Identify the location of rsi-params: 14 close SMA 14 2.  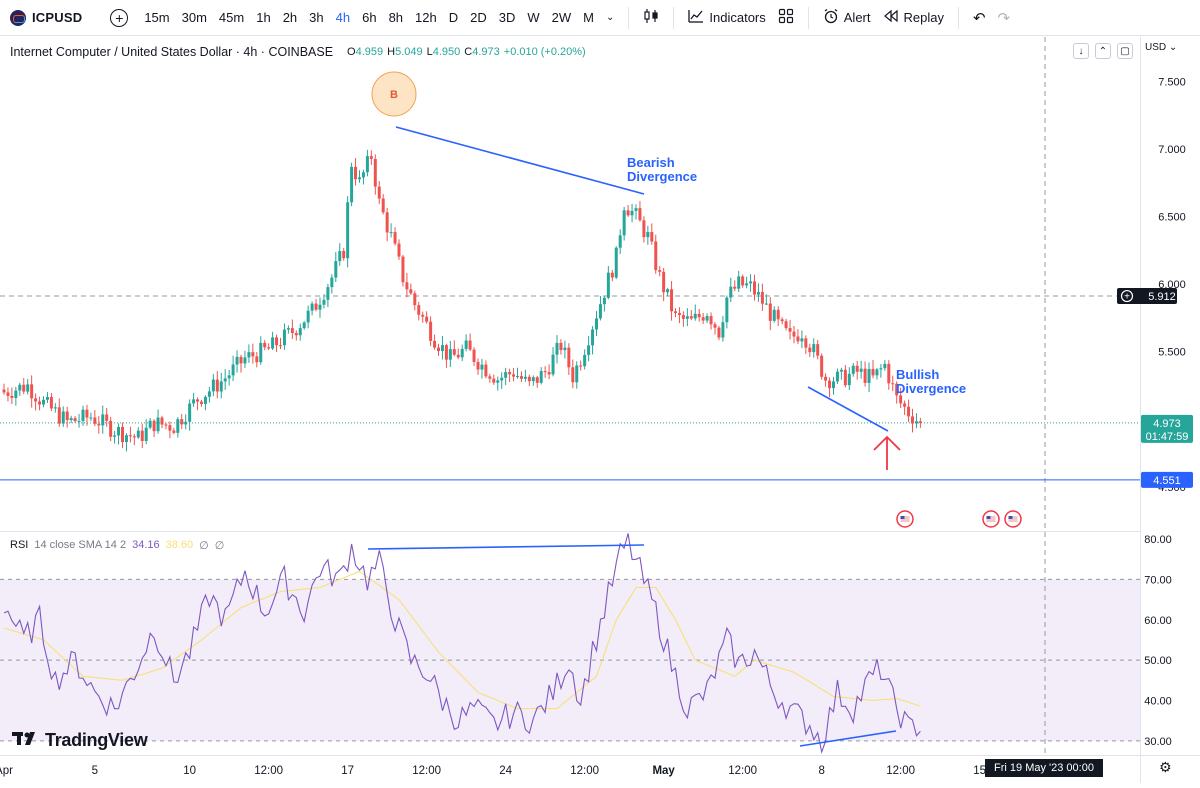
(80, 545).